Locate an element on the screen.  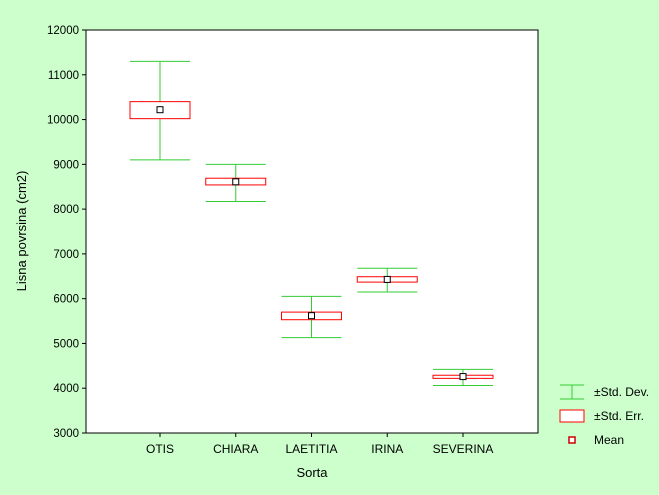
x-axis-label: Sorta is located at coordinates (312, 472).